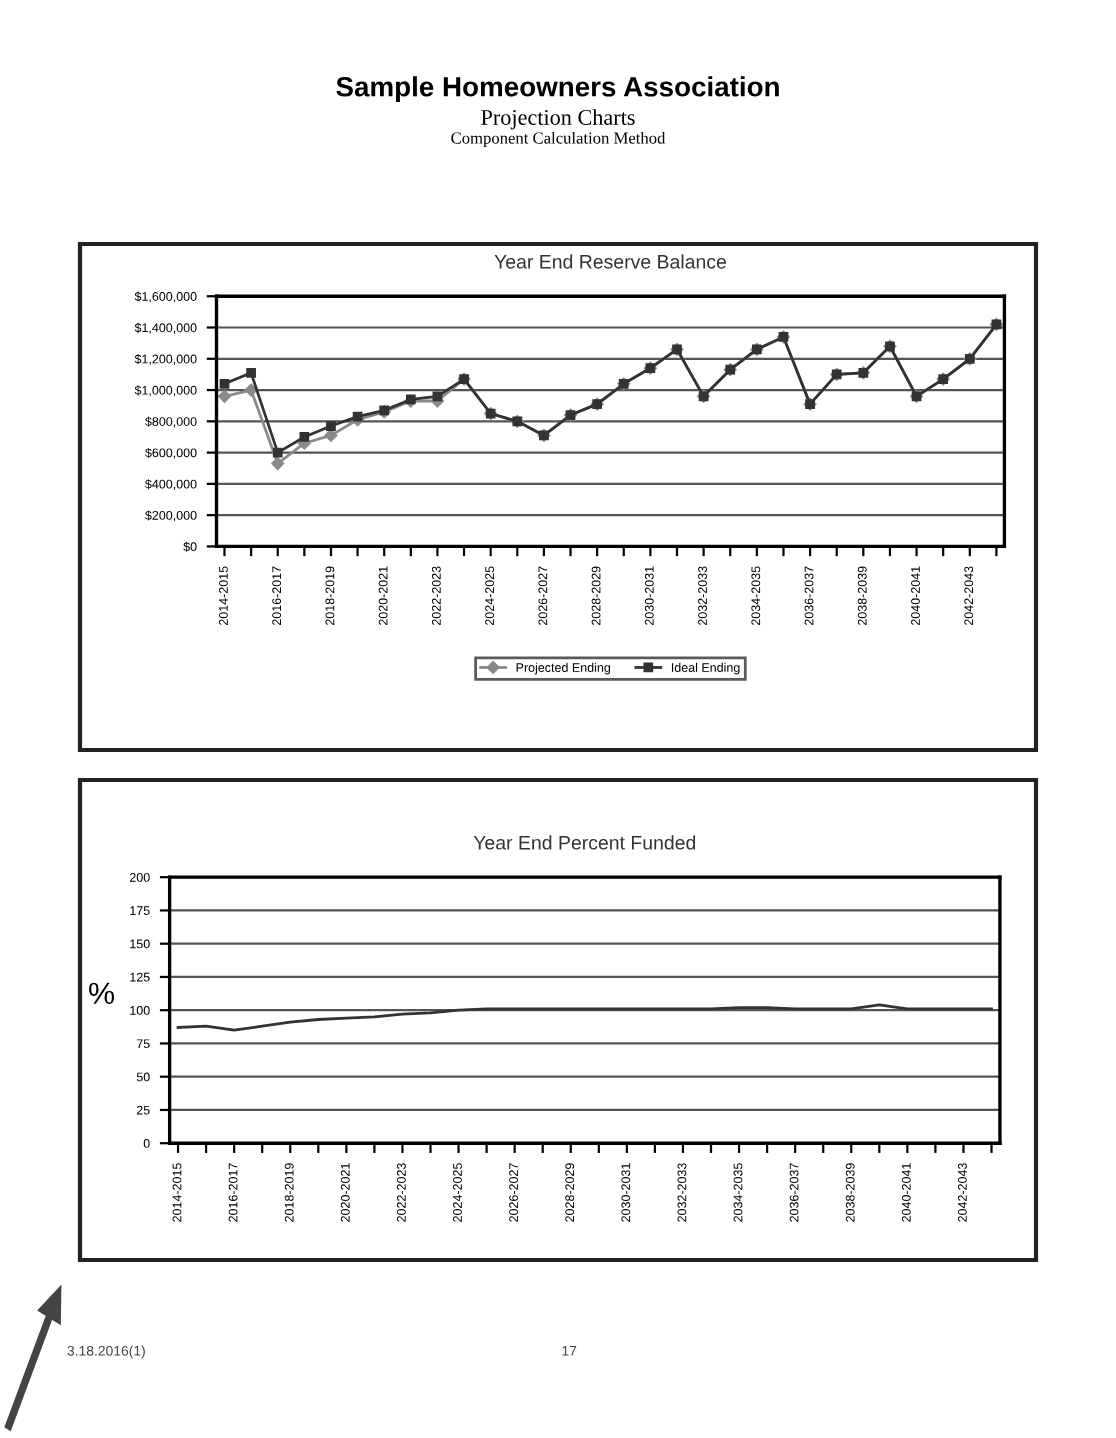  I want to click on chart-title: Year End Reserve Balance, so click(610, 261).